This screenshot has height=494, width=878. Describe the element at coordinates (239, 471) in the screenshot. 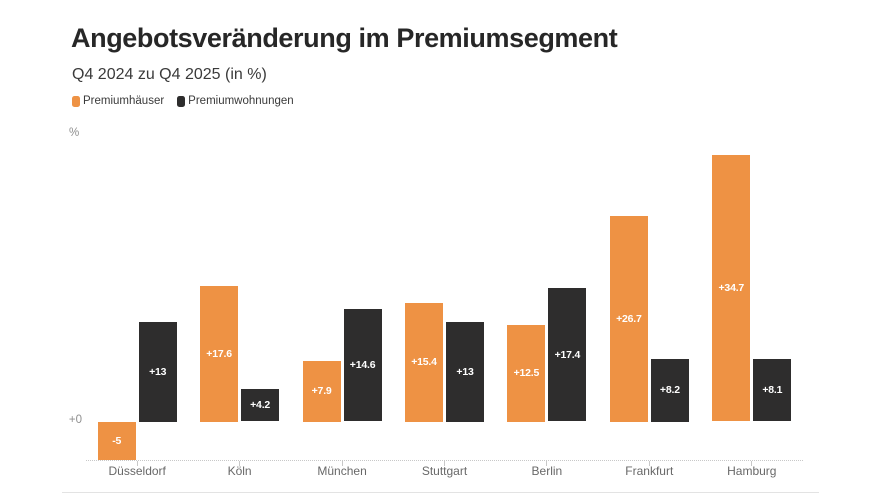

I see `x-axis-label-koln: Köln` at that location.